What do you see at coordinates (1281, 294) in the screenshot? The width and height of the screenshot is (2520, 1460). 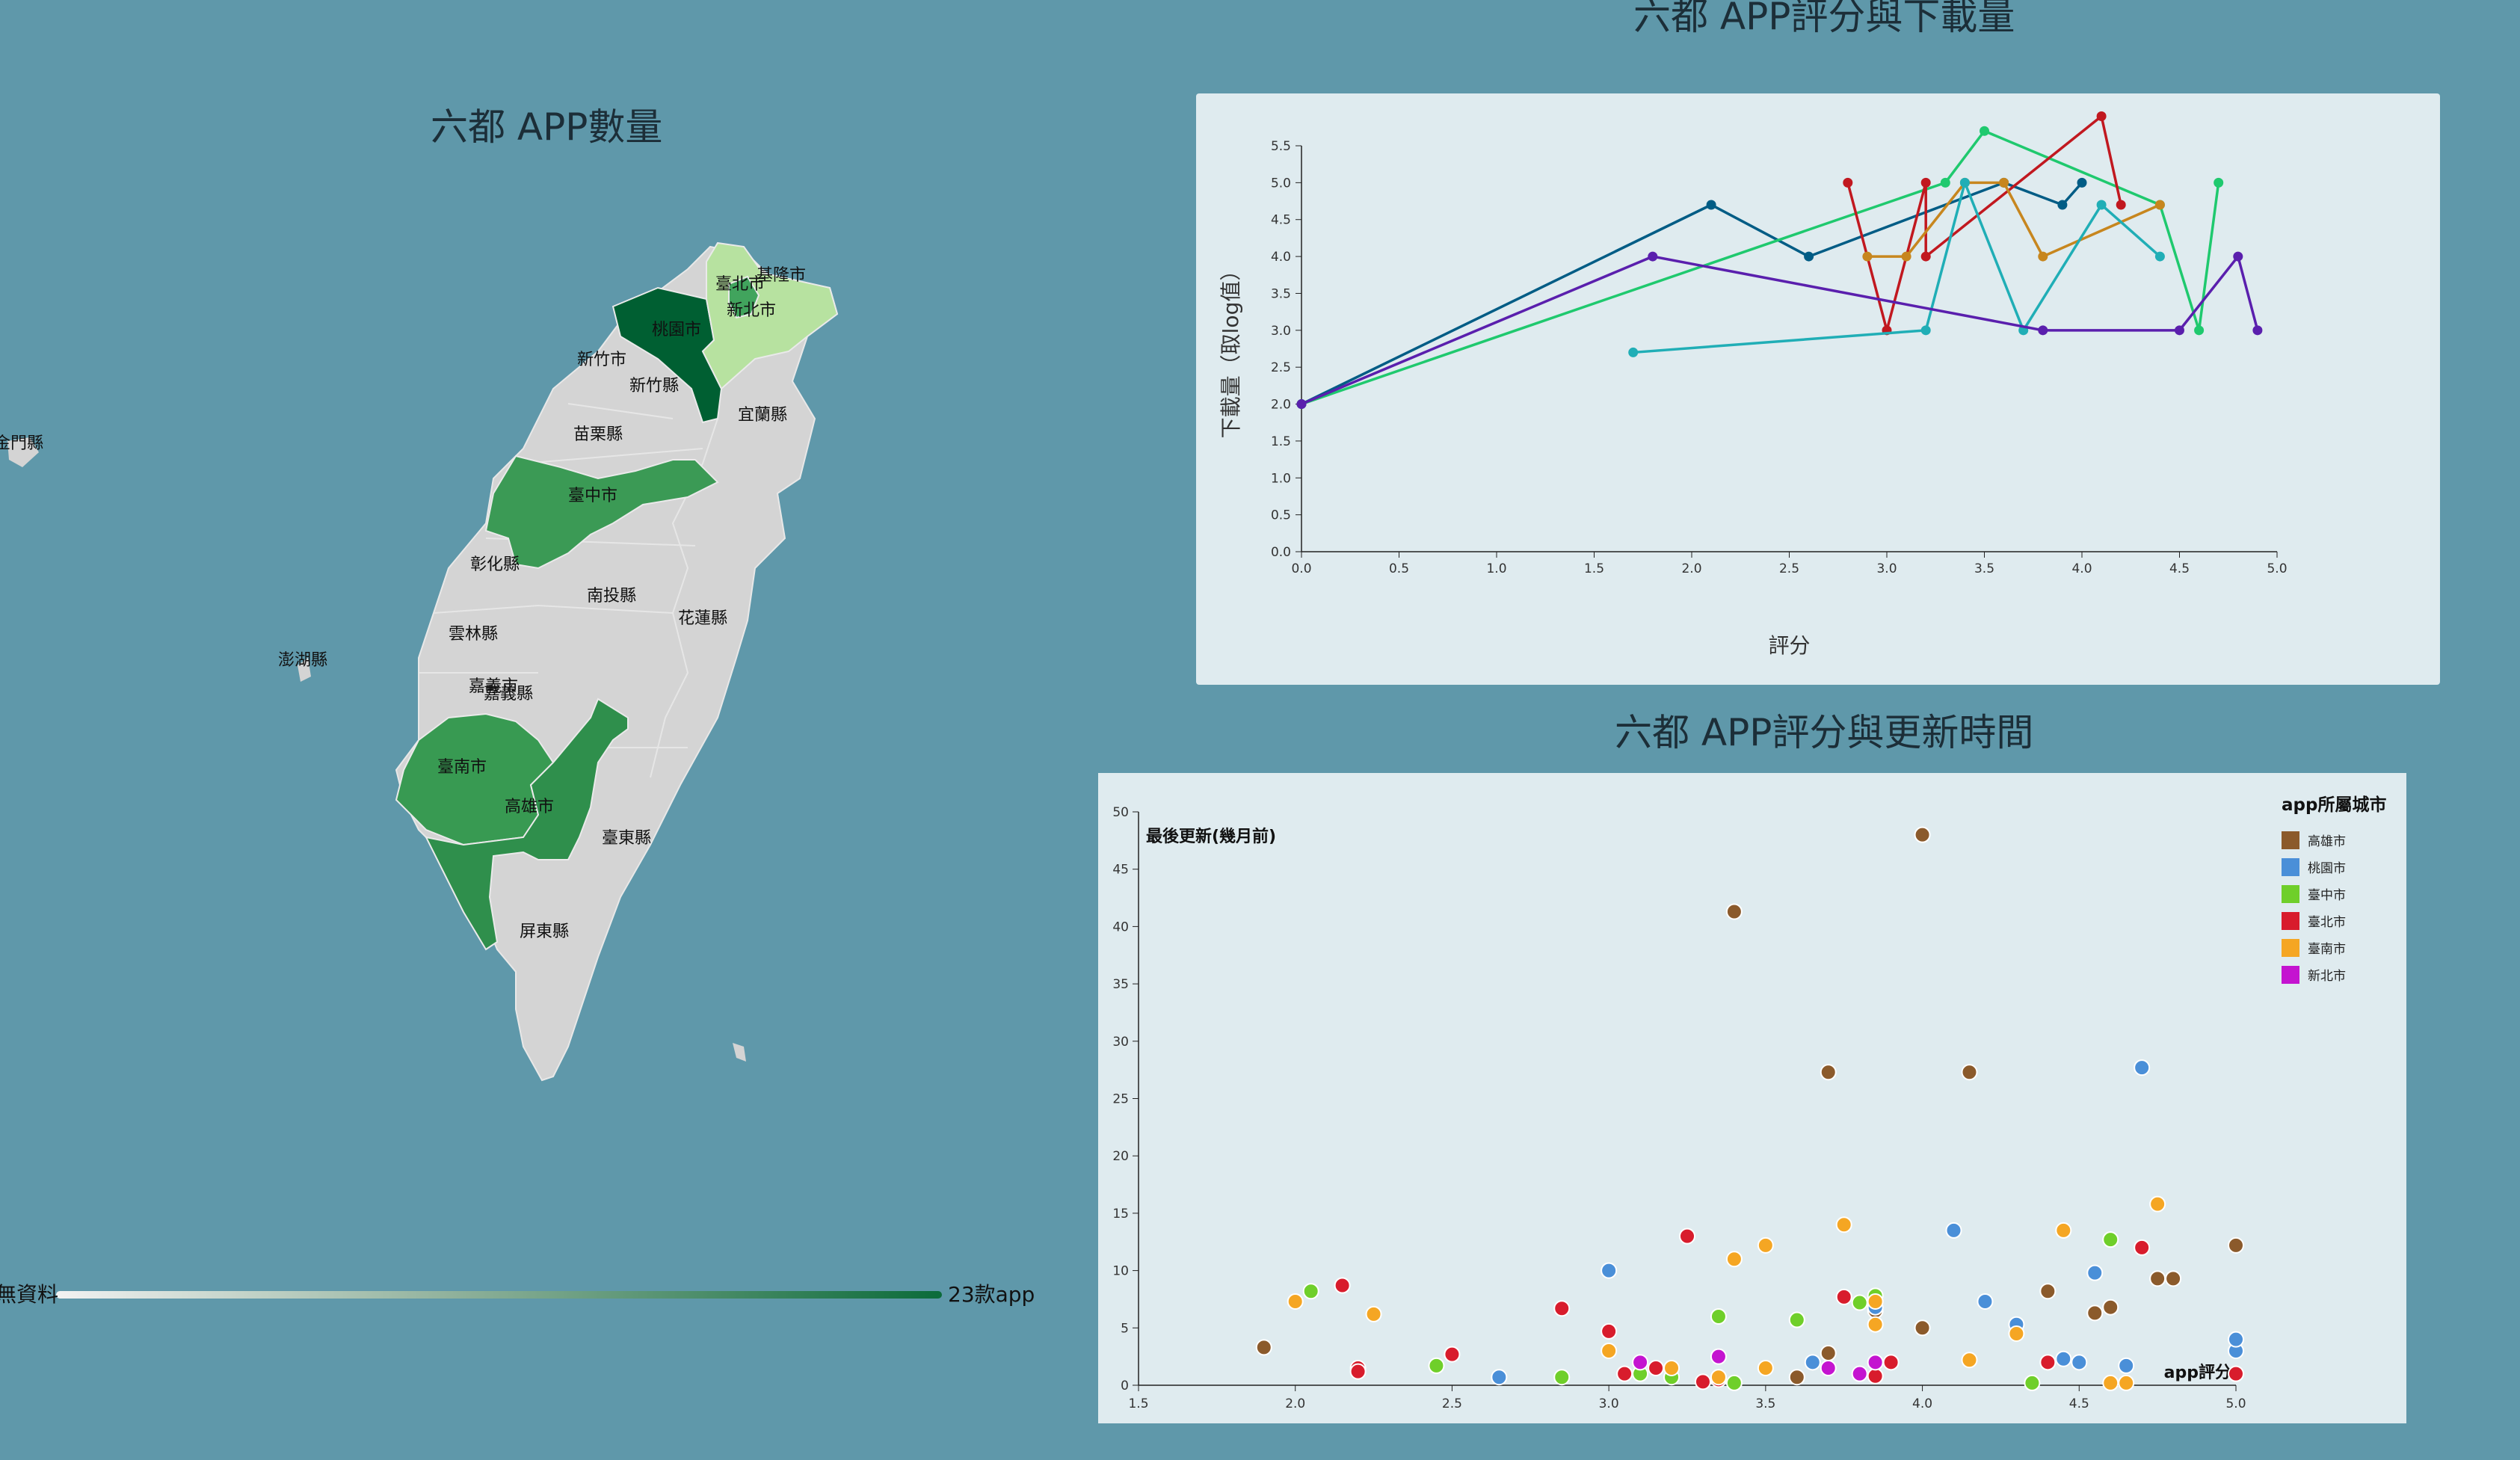 I see `y-tick-label: 3.5` at bounding box center [1281, 294].